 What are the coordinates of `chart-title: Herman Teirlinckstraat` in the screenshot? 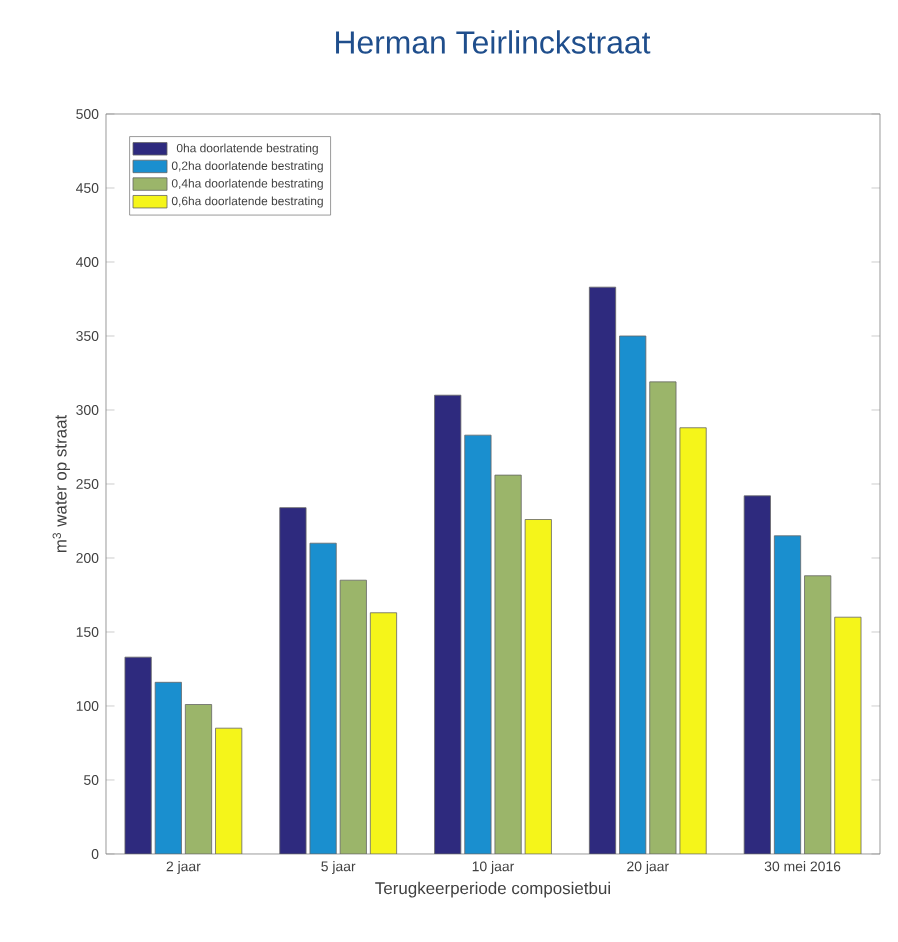 It's located at (493, 42).